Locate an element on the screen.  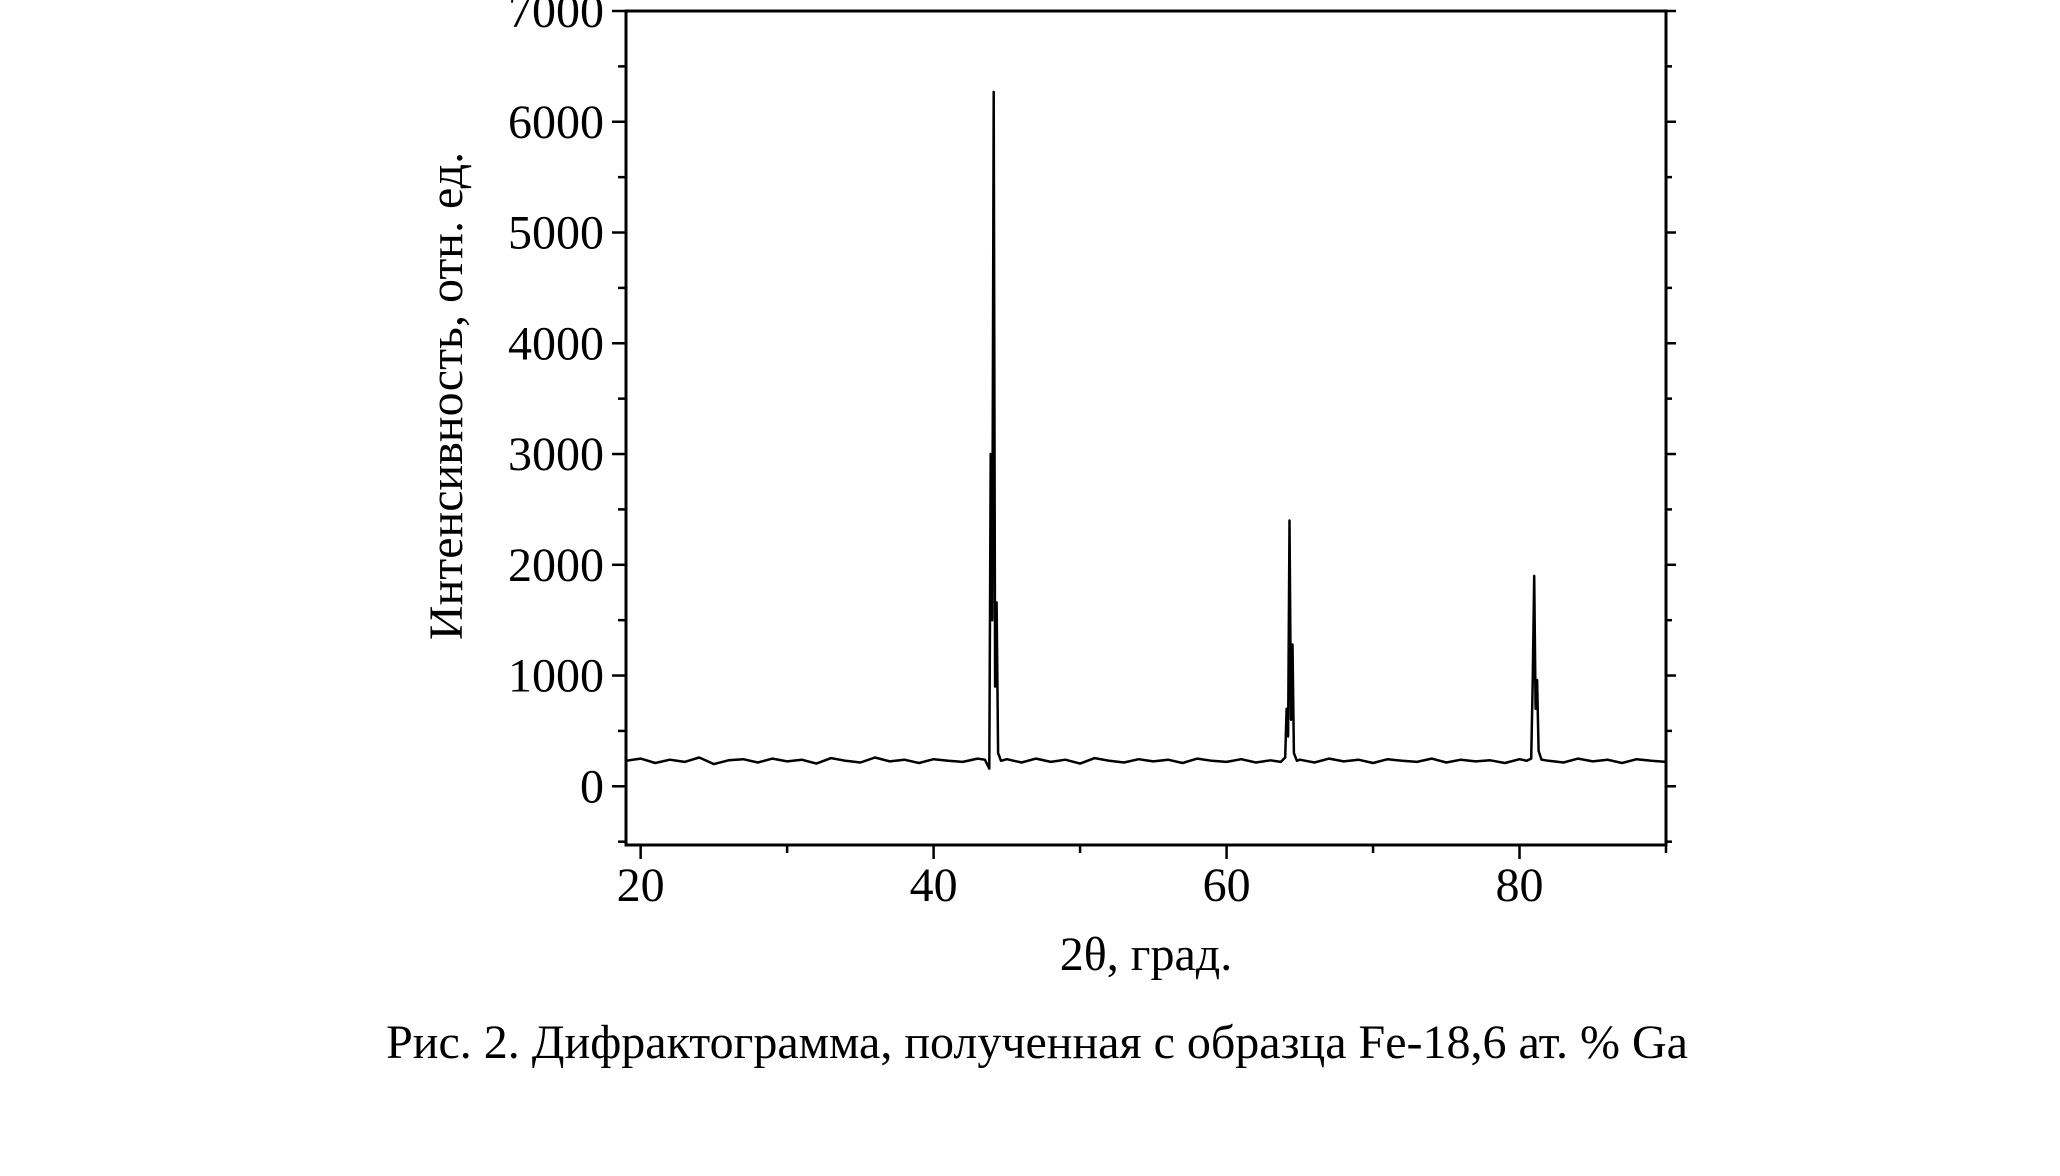
x-tick-label: 40 is located at coordinates (934, 885).